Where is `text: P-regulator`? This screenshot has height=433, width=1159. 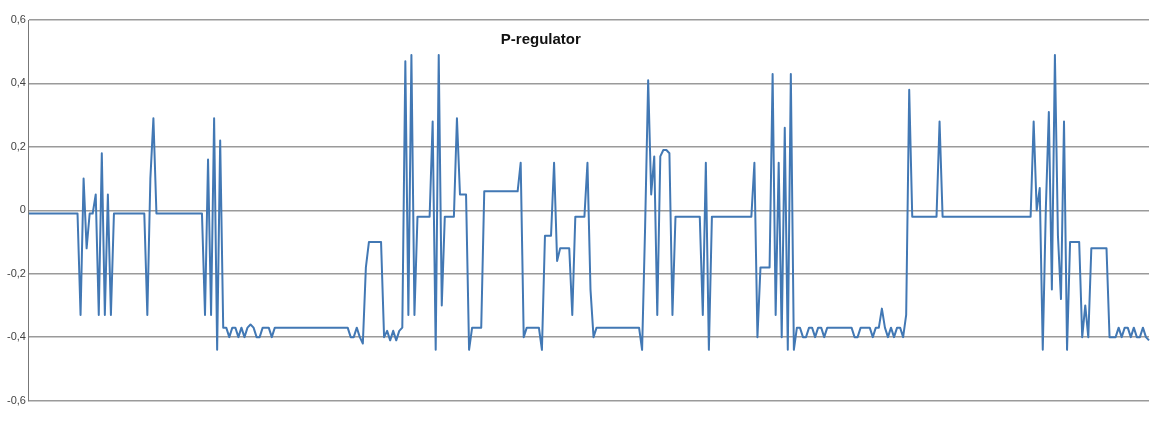
text: P-regulator is located at coordinates (540, 39).